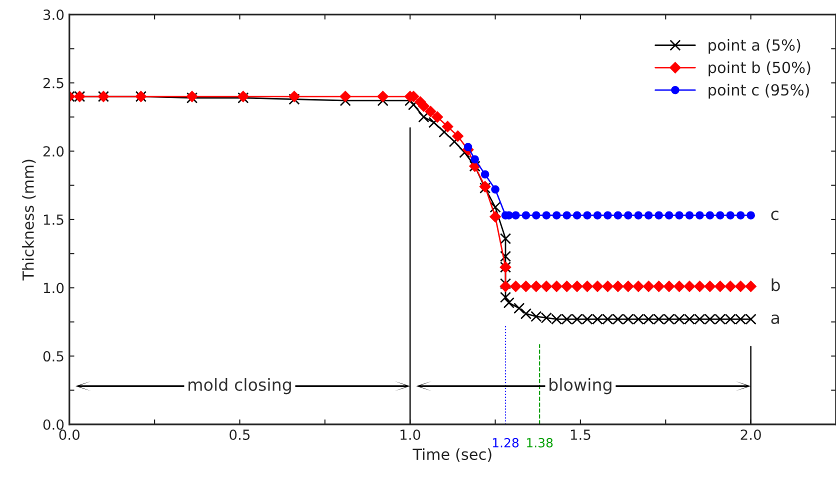  Describe the element at coordinates (754, 46) in the screenshot. I see `legend-label: point a (5%)` at that location.